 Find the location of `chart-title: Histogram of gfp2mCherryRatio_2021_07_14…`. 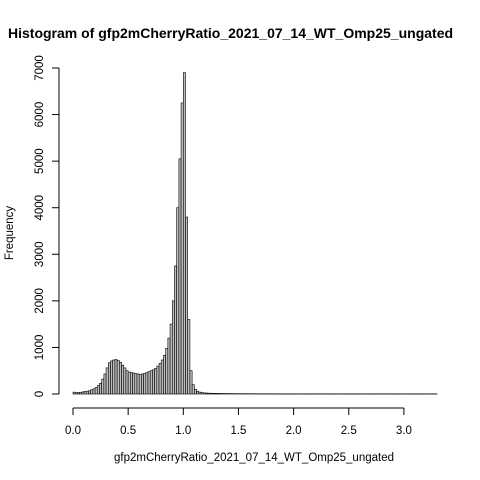

chart-title: Histogram of gfp2mCherryRatio_2021_07_14… is located at coordinates (230, 33).